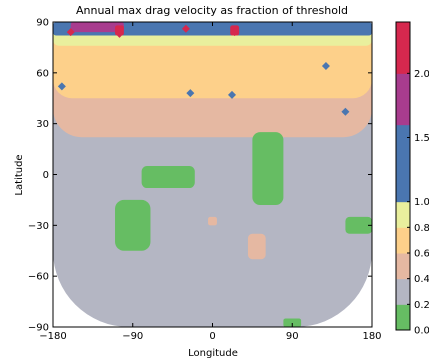 The width and height of the screenshot is (429, 363). Describe the element at coordinates (421, 331) in the screenshot. I see `colorbar-tick-label: 0.0` at that location.